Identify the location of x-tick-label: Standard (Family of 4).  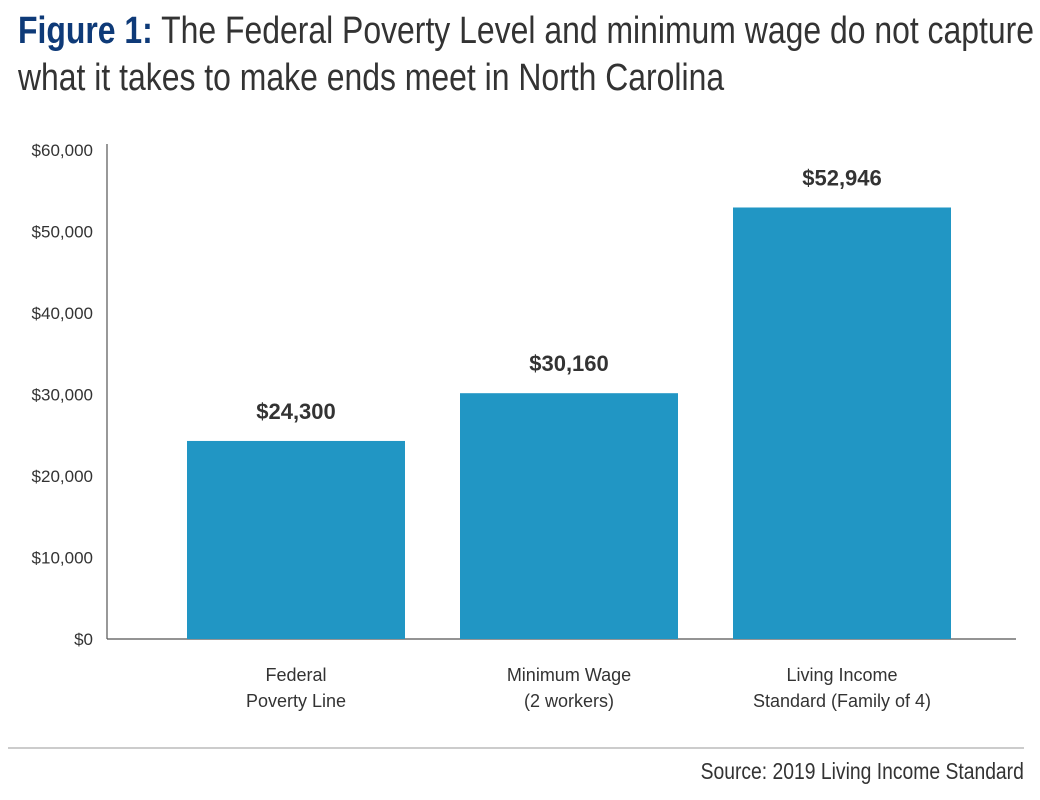
(842, 701).